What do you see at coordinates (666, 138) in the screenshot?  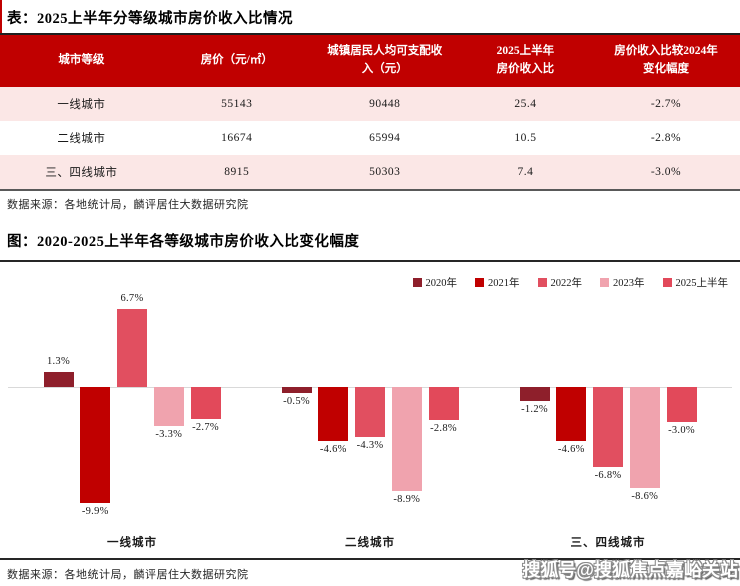 I see `table-cell: -2.8%` at bounding box center [666, 138].